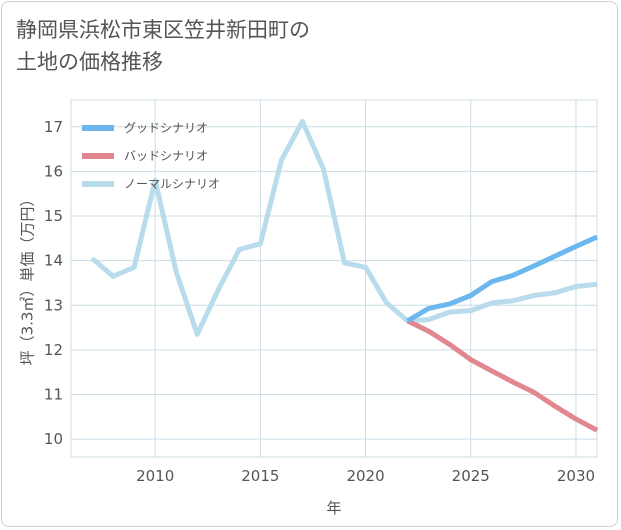 The image size is (621, 530). I want to click on series-line-good, so click(502, 279).